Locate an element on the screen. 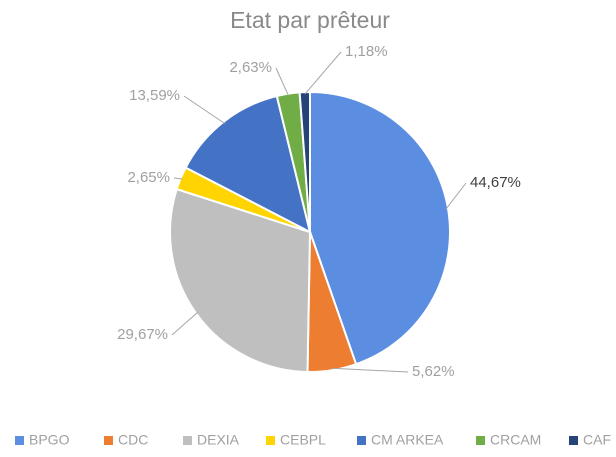 The image size is (616, 457). legend-label: CEBPL is located at coordinates (303, 440).